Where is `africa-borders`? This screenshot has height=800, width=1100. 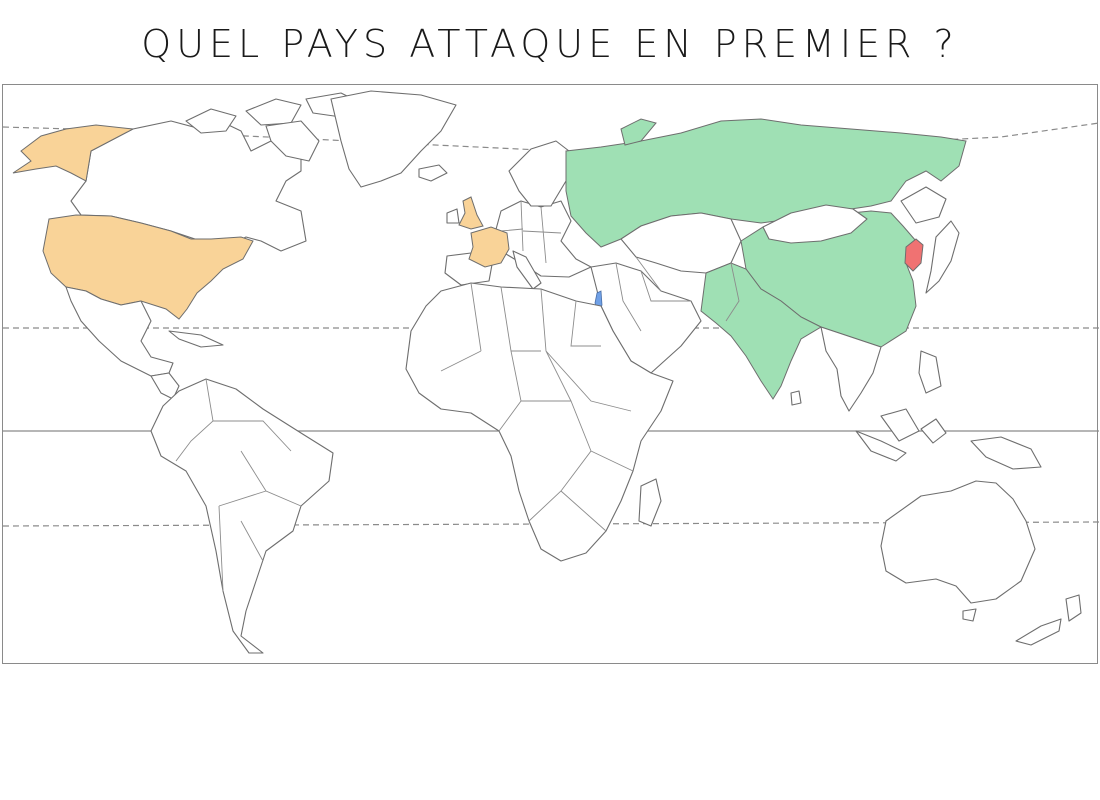 africa-borders is located at coordinates (537, 407).